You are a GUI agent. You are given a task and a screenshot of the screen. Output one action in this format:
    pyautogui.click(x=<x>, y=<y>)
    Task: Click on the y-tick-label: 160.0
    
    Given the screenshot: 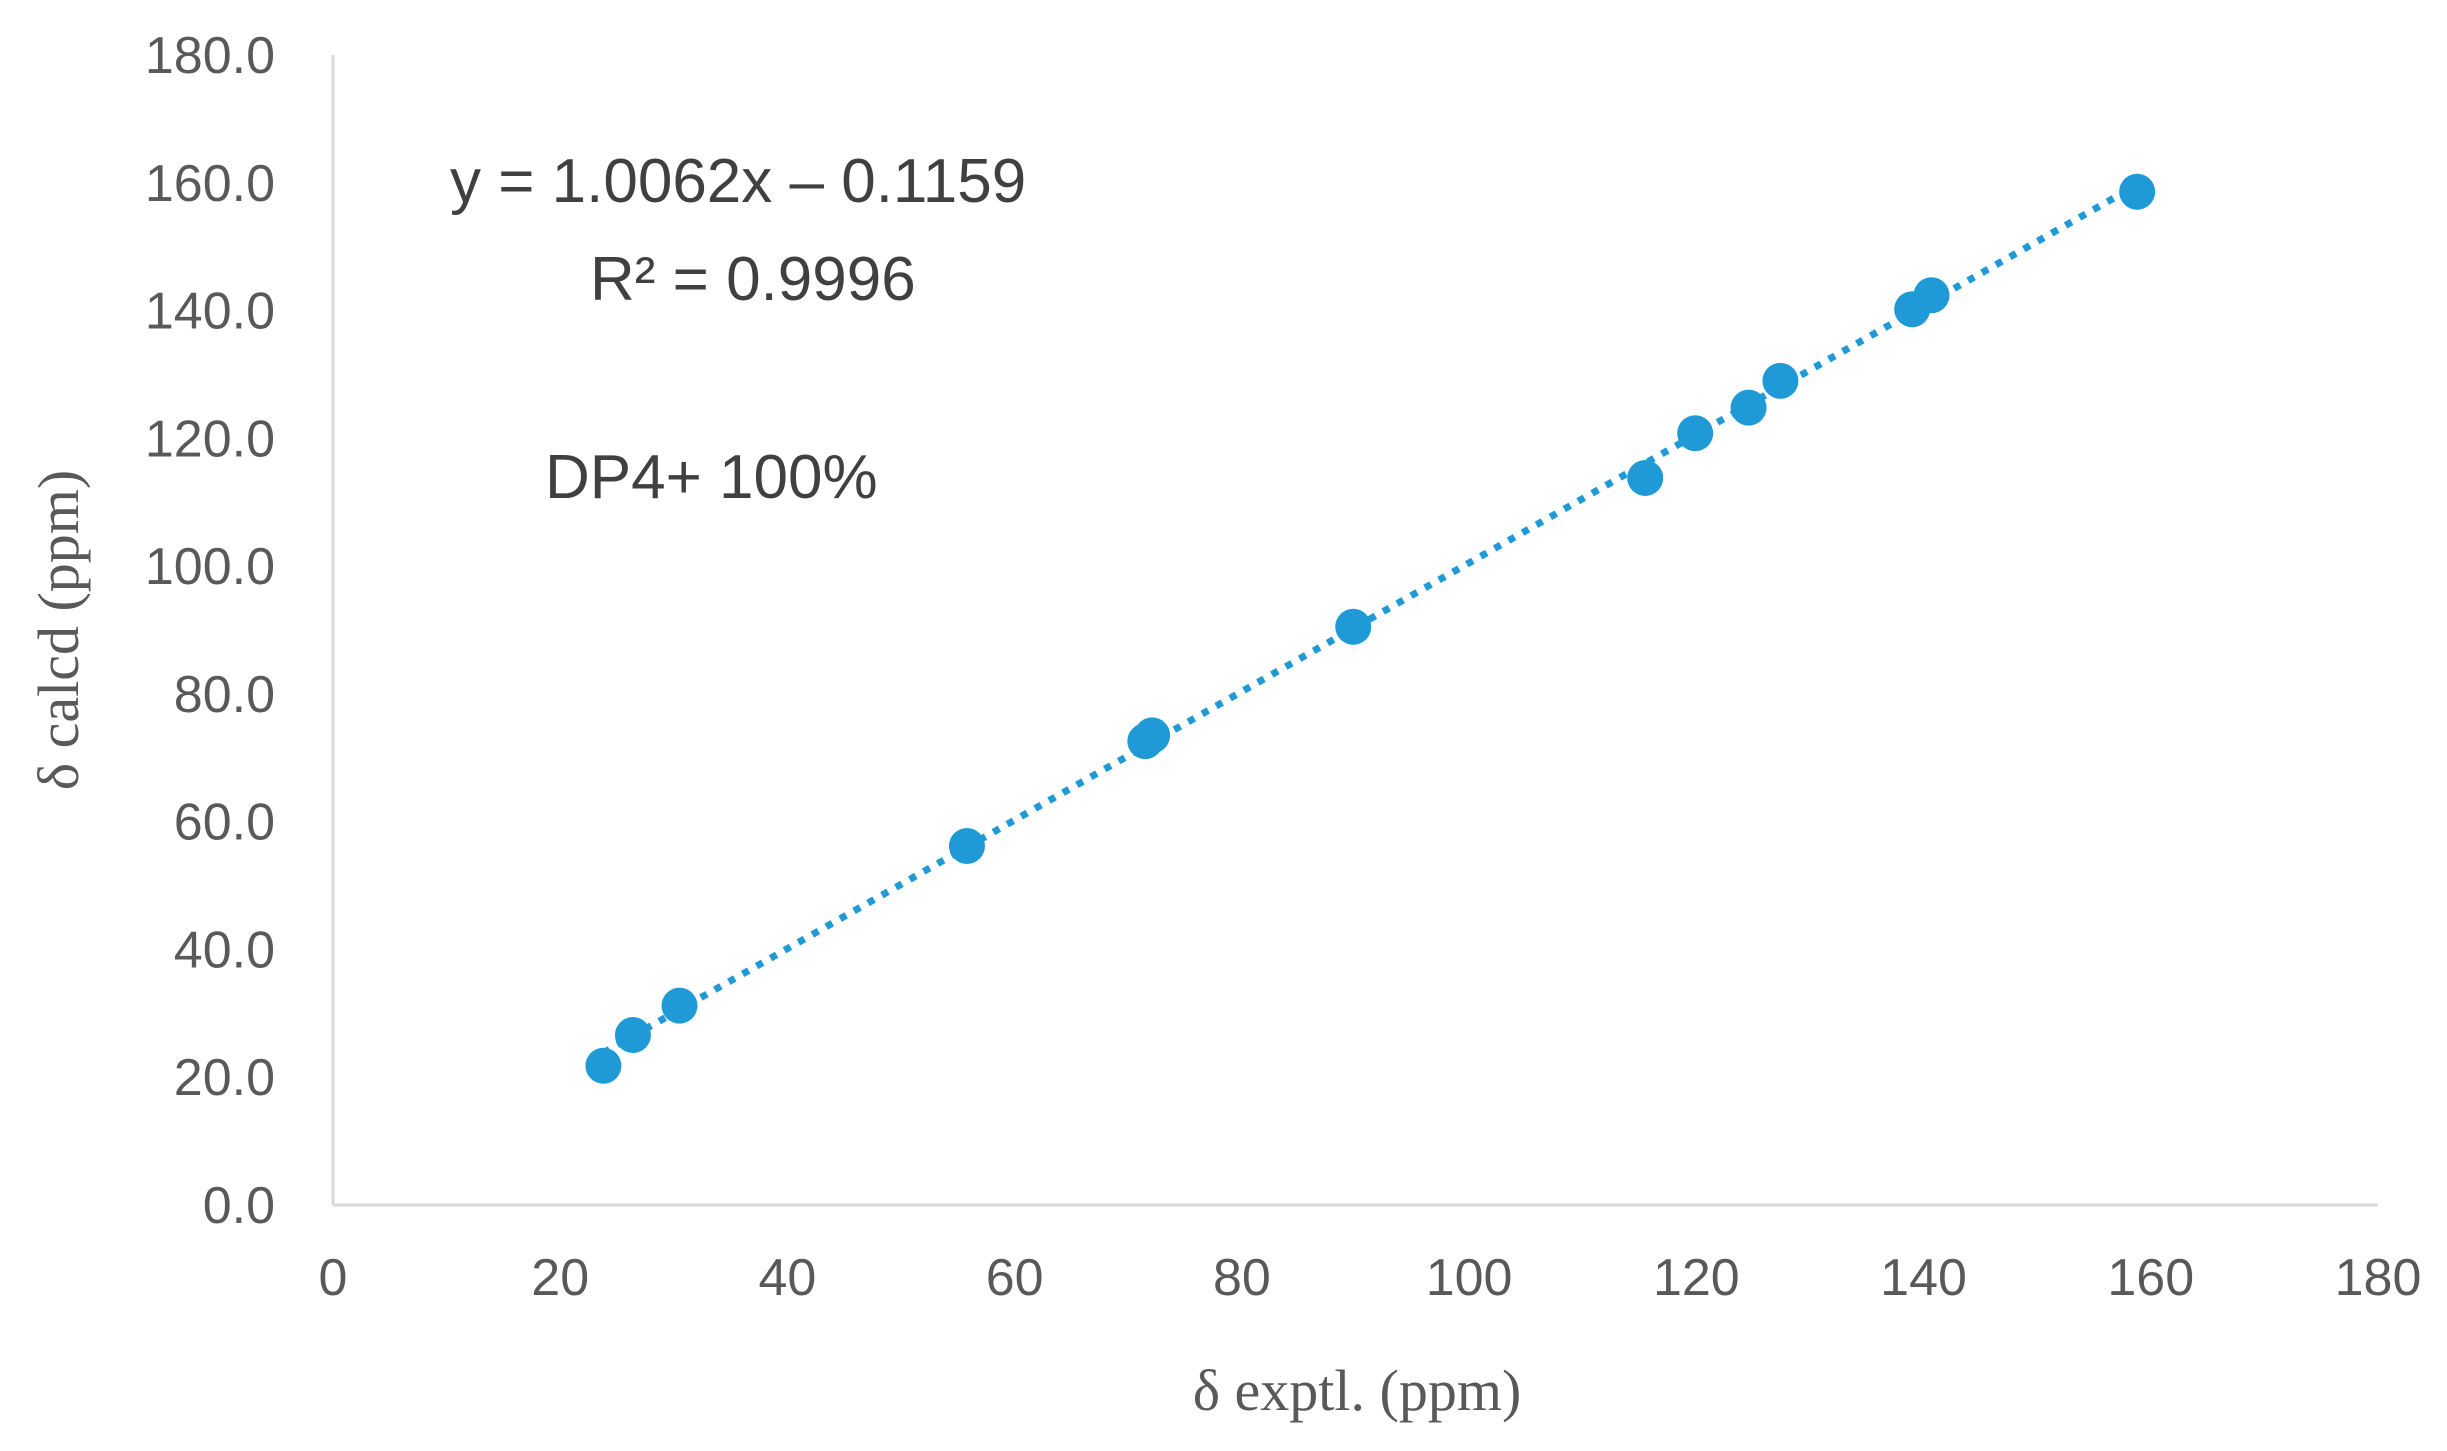 What is the action you would take?
    pyautogui.click(x=210, y=184)
    